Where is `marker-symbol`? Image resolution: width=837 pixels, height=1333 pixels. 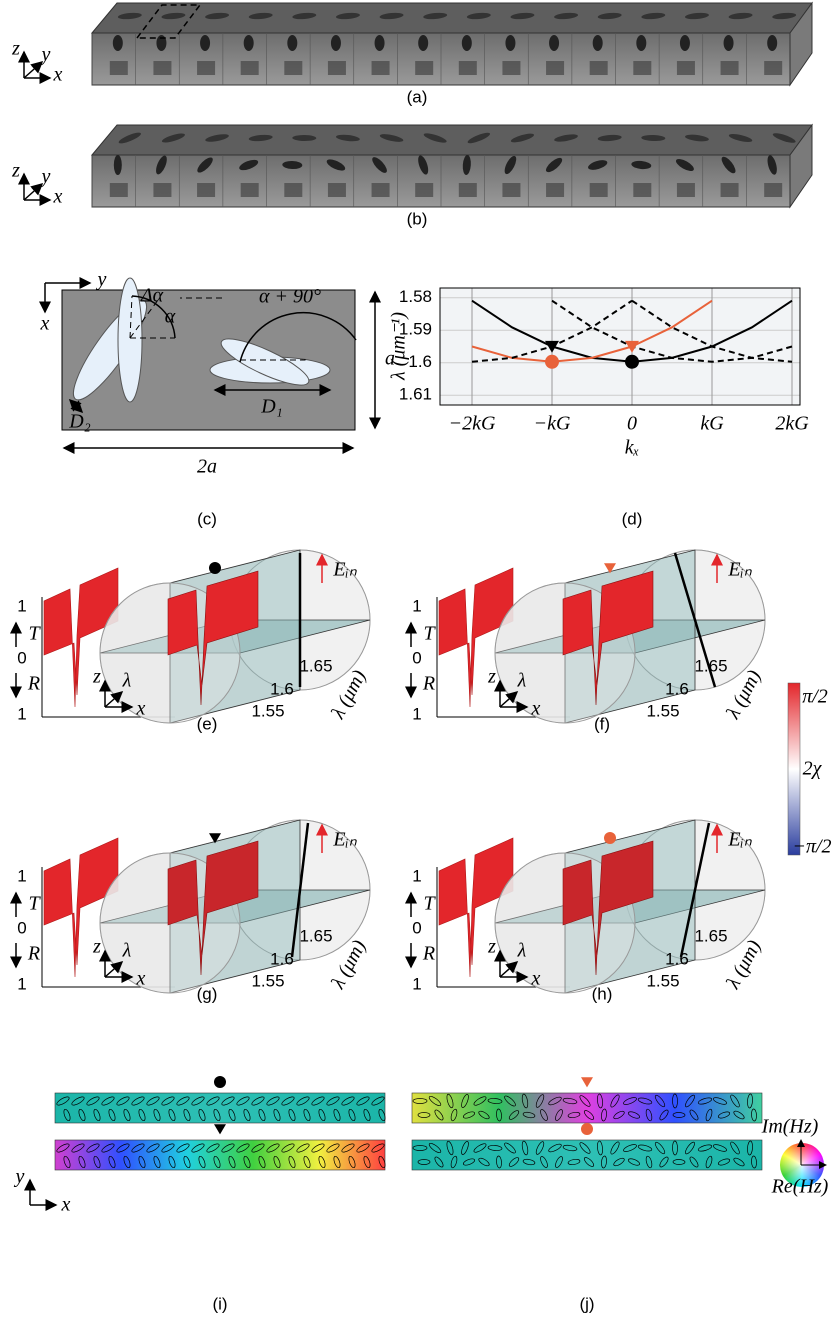
marker-symbol is located at coordinates (215, 568).